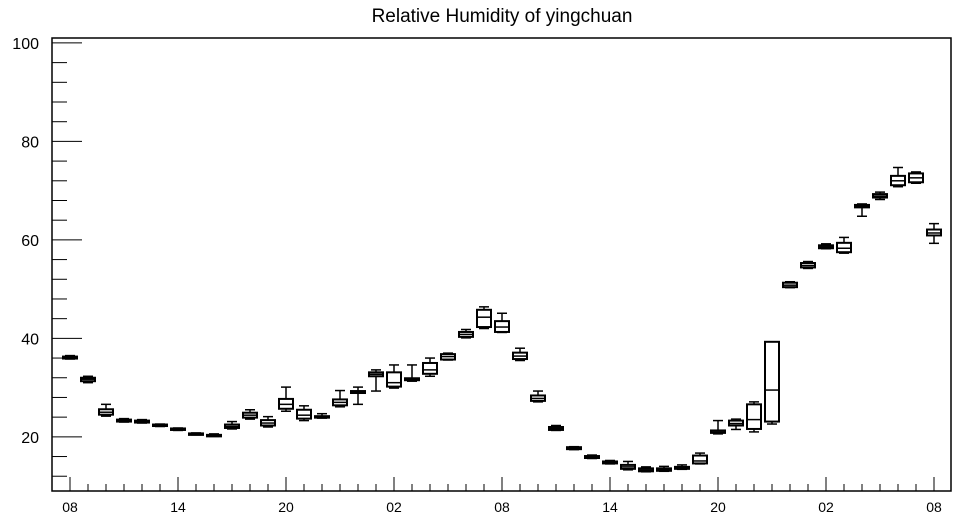 The height and width of the screenshot is (520, 957). Describe the element at coordinates (30, 241) in the screenshot. I see `y-tick-label: 60` at that location.